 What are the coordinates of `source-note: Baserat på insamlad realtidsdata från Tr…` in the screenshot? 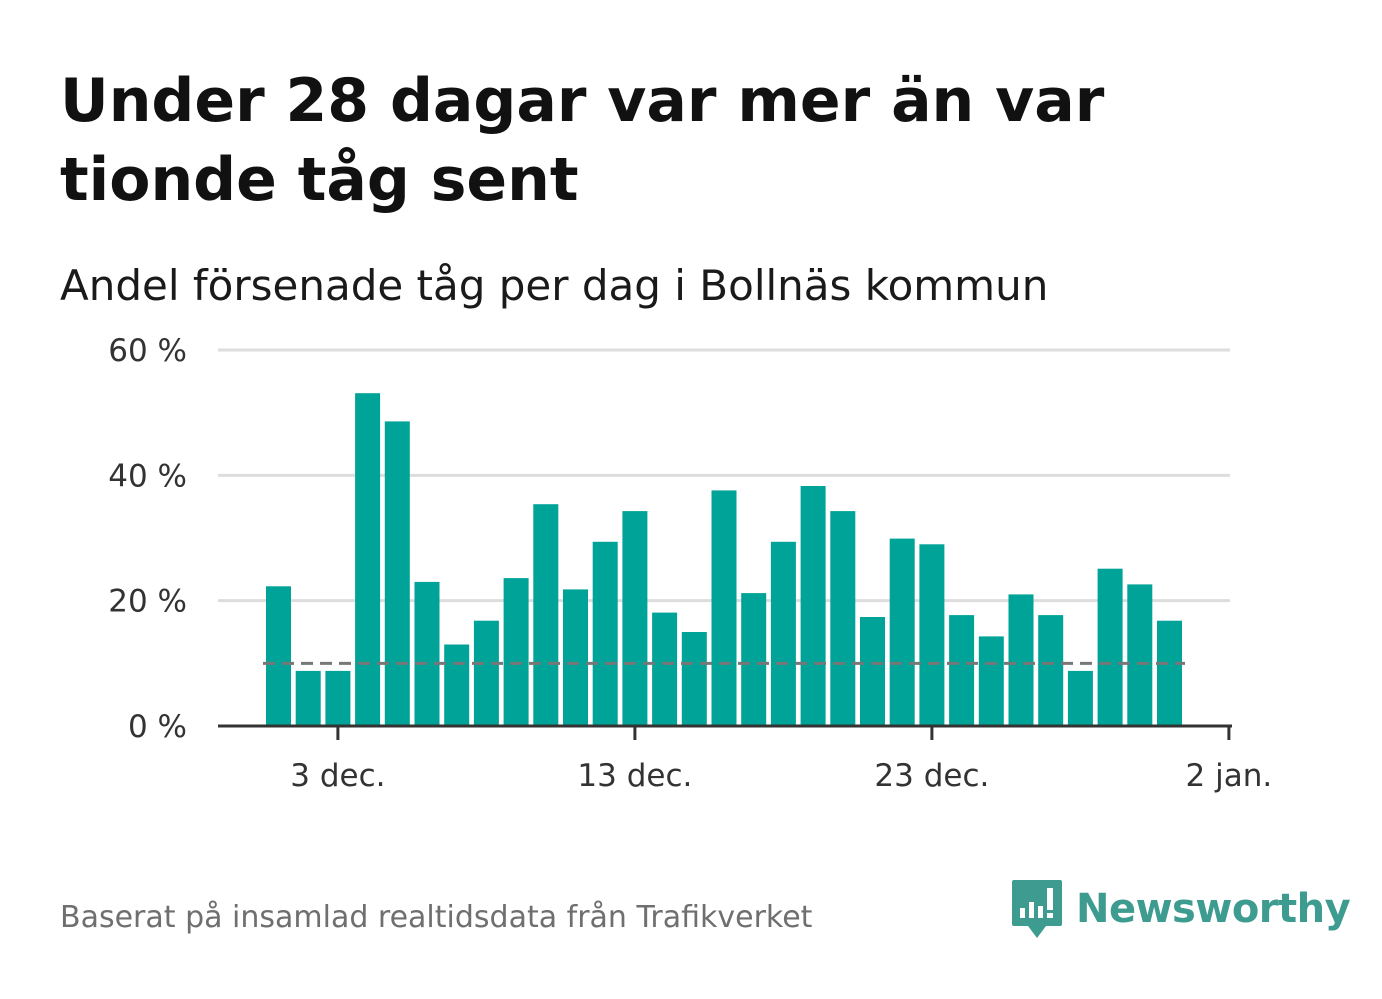 It's located at (436, 917).